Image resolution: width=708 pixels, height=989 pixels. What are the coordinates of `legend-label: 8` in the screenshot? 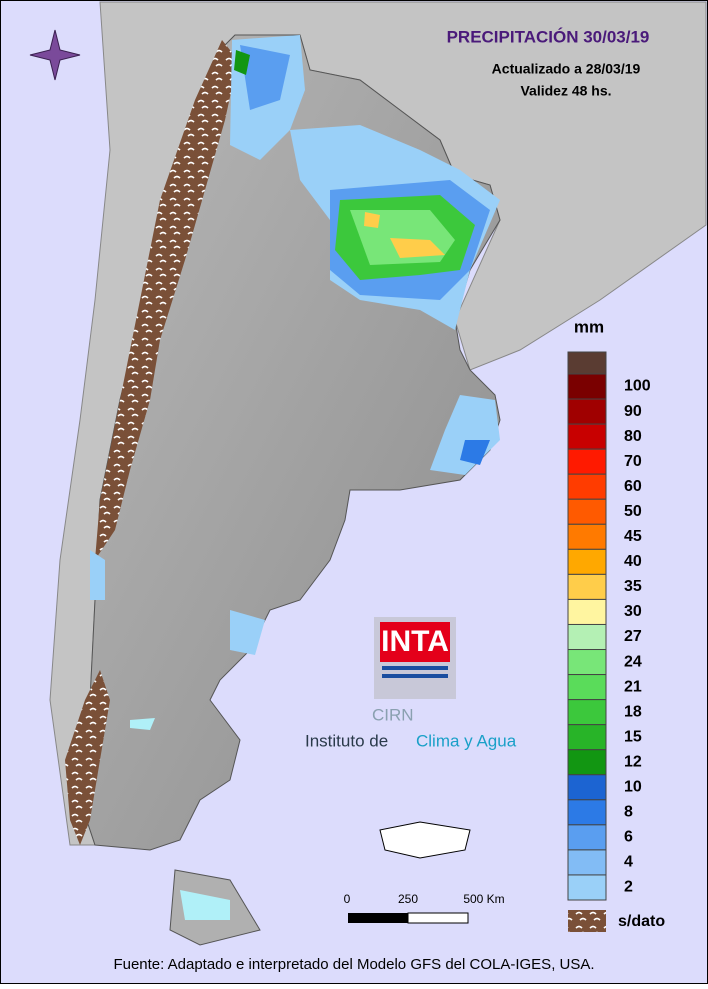 It's located at (628, 812).